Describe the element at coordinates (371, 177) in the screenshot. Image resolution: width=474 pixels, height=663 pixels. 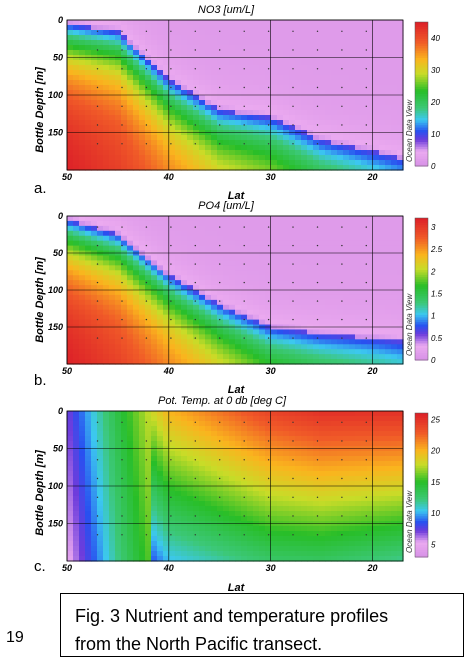
I see `x-tick-label: 20` at that location.